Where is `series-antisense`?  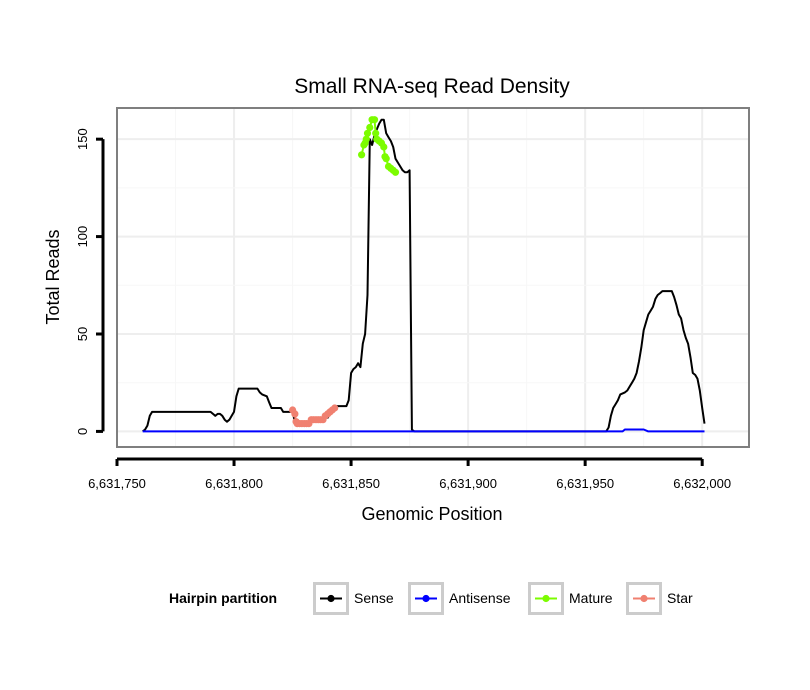
series-antisense is located at coordinates (423, 430).